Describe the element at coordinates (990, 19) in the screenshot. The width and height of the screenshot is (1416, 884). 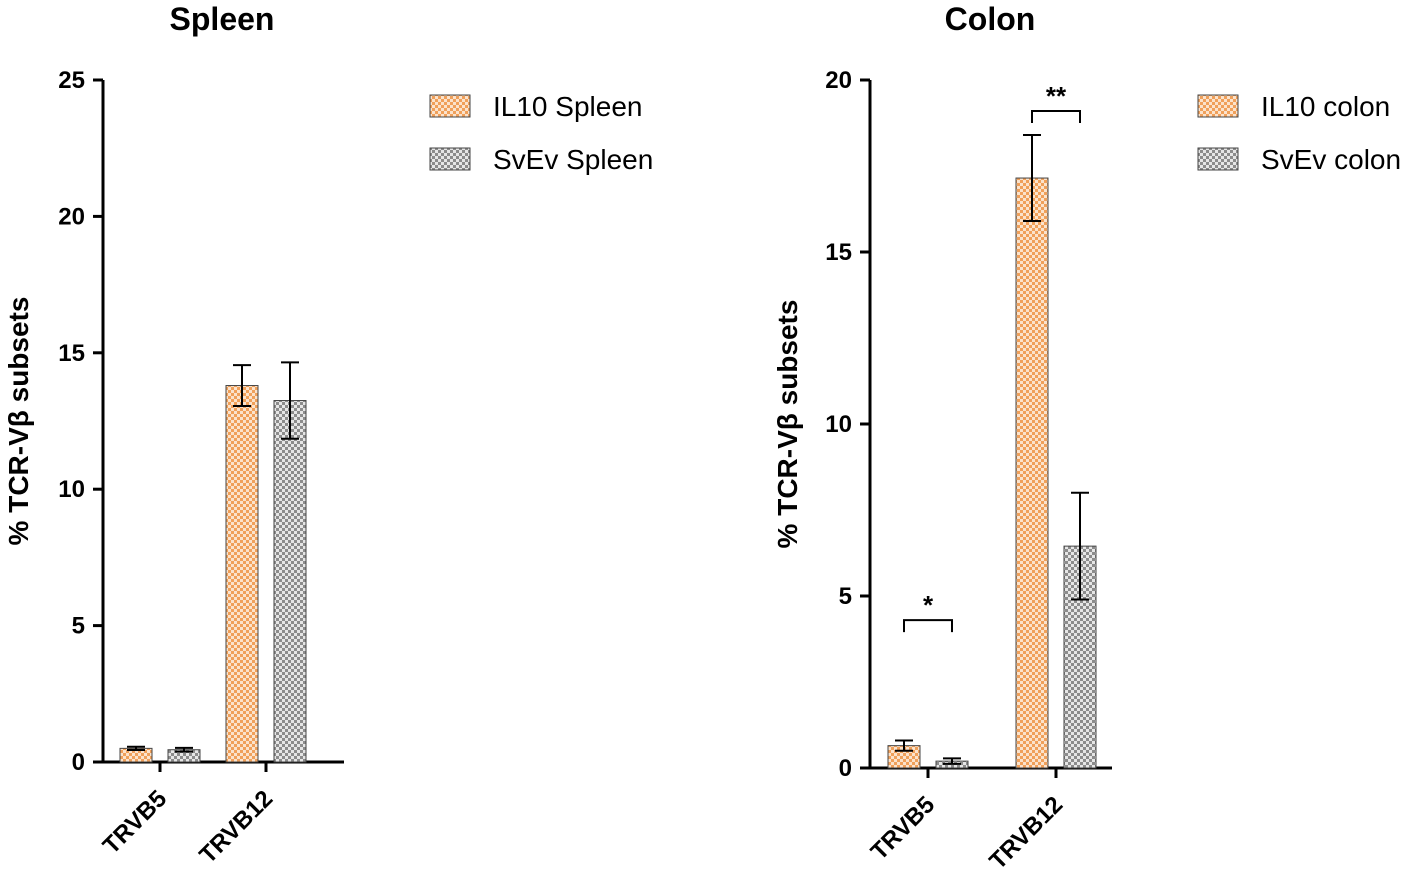
I see `chart-title: Colon` at that location.